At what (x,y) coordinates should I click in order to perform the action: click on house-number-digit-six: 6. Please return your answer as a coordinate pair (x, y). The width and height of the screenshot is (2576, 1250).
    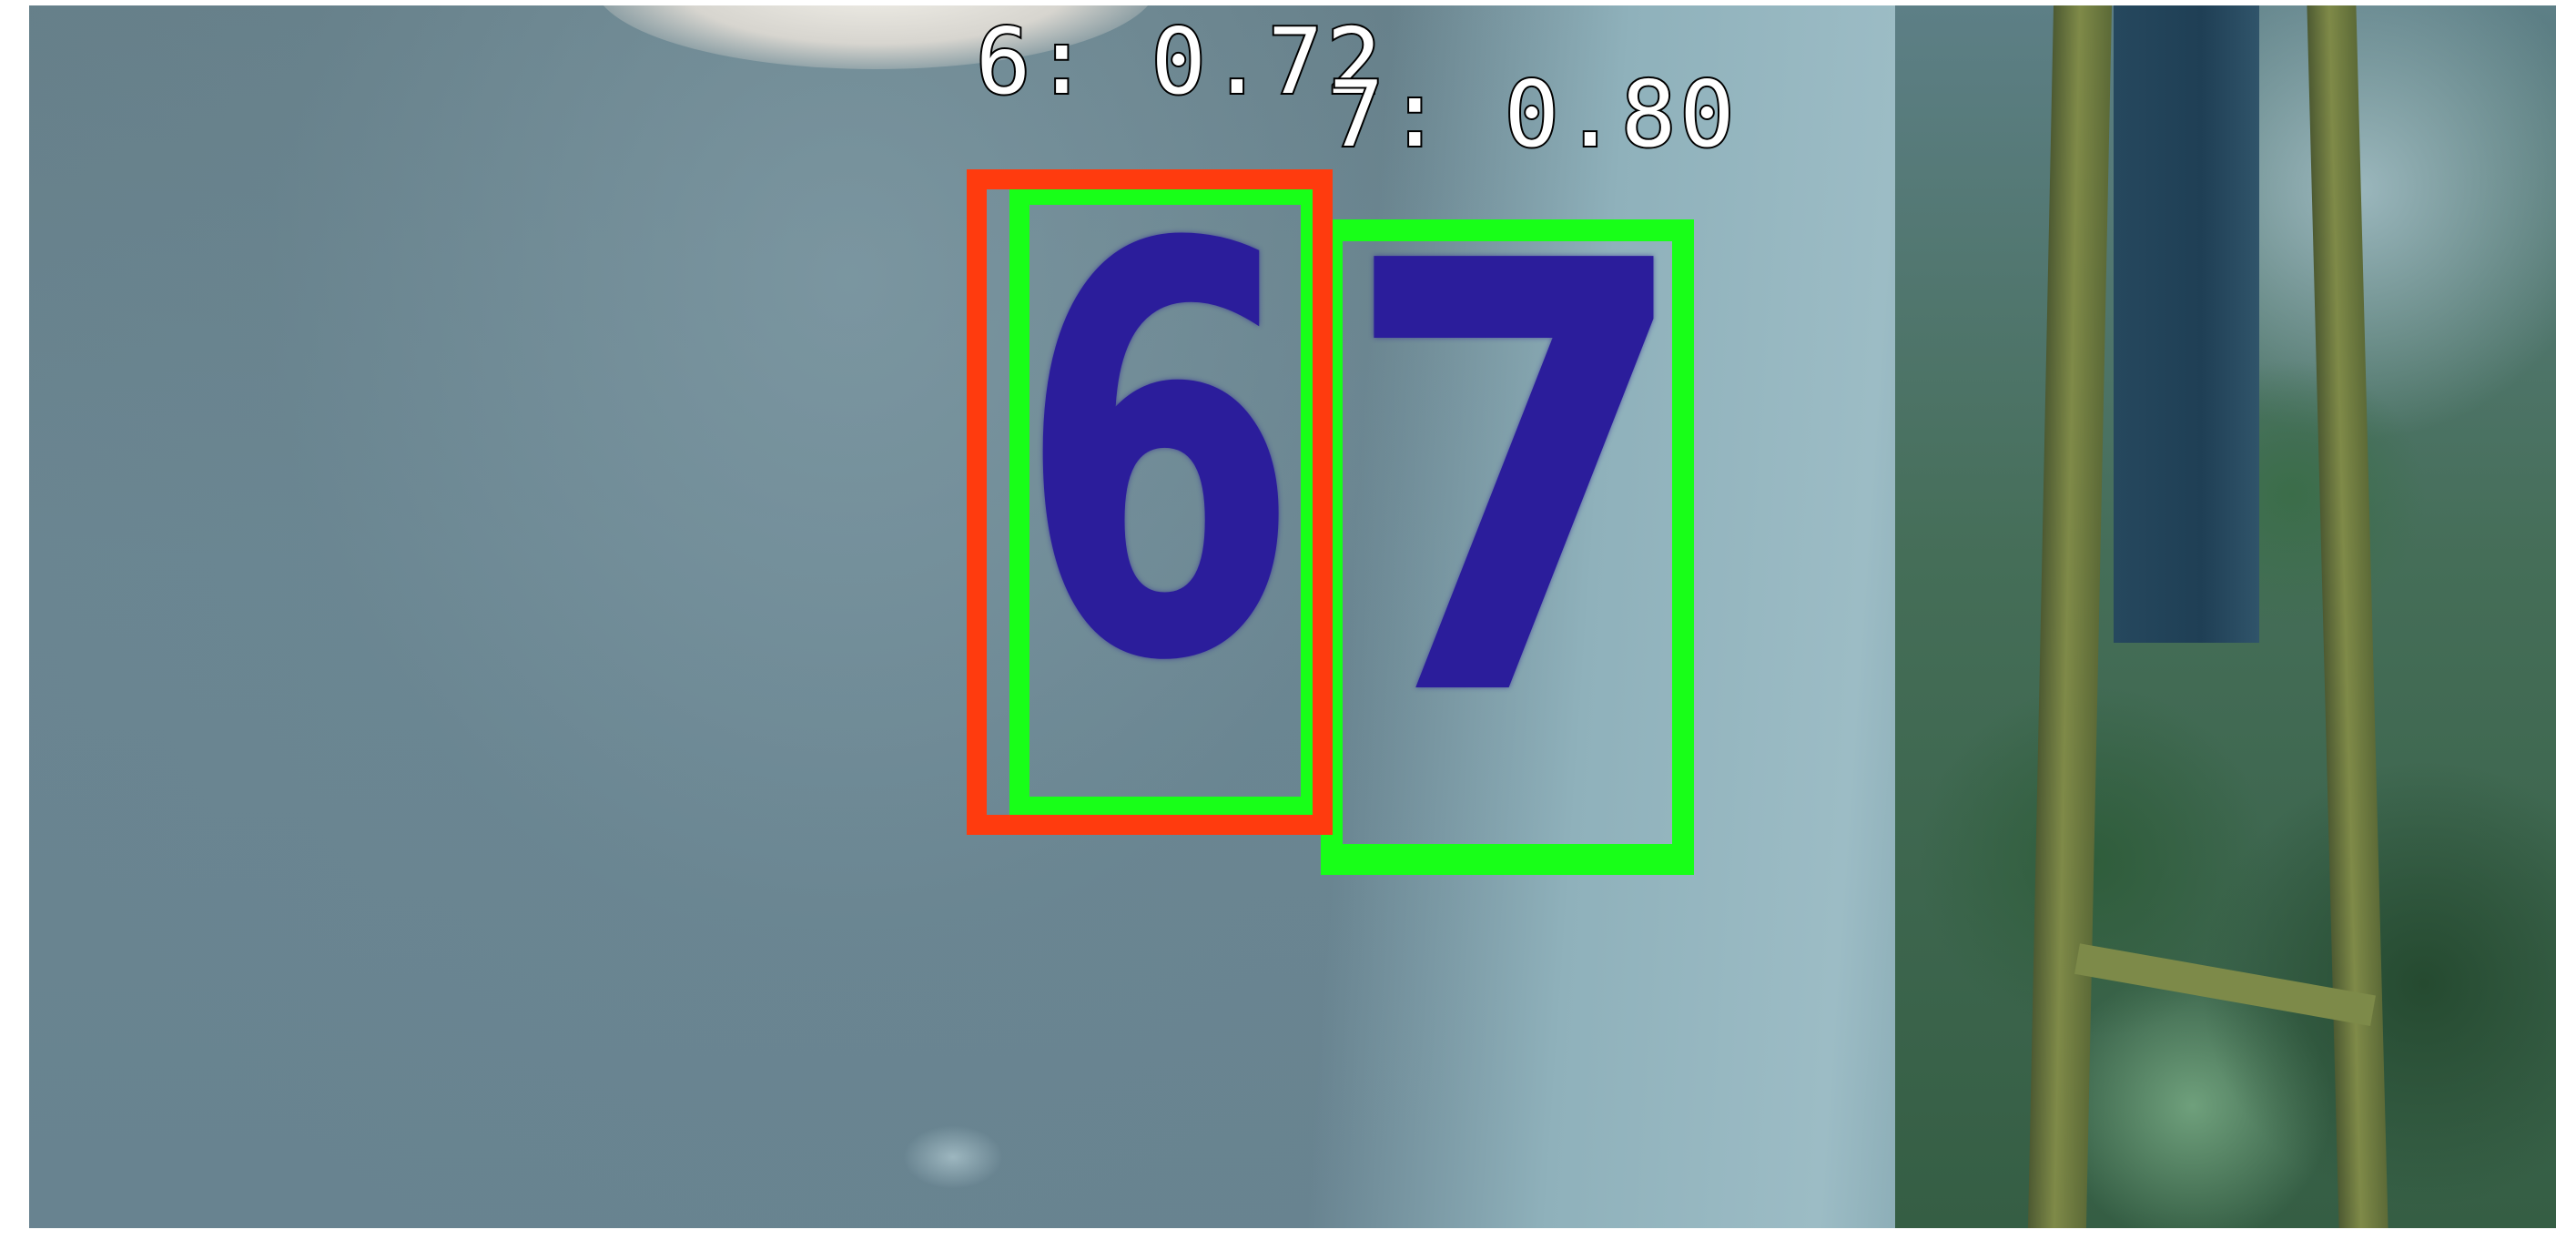
    Looking at the image, I should click on (1159, 456).